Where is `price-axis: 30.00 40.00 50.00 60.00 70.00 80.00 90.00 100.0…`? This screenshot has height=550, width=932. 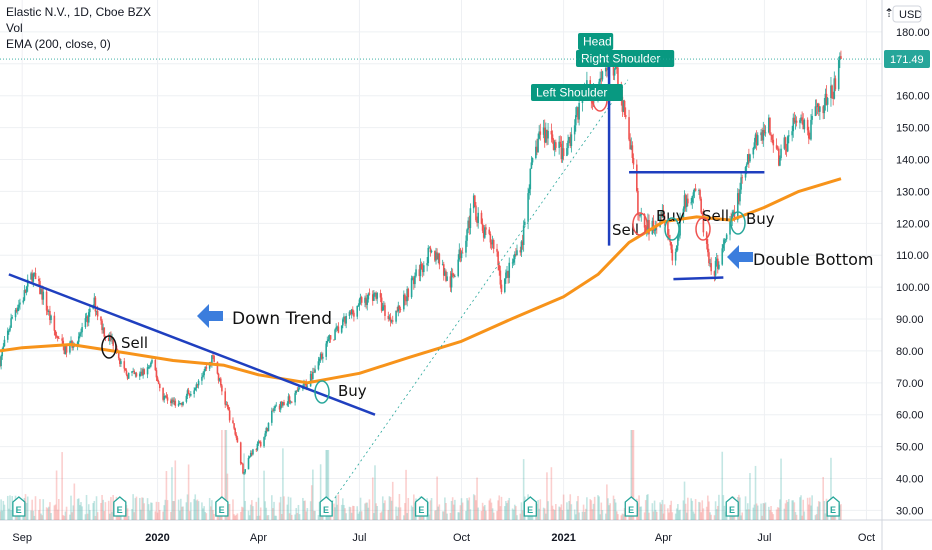 price-axis: 30.00 40.00 50.00 60.00 70.00 80.00 90.00 100.0… is located at coordinates (907, 261).